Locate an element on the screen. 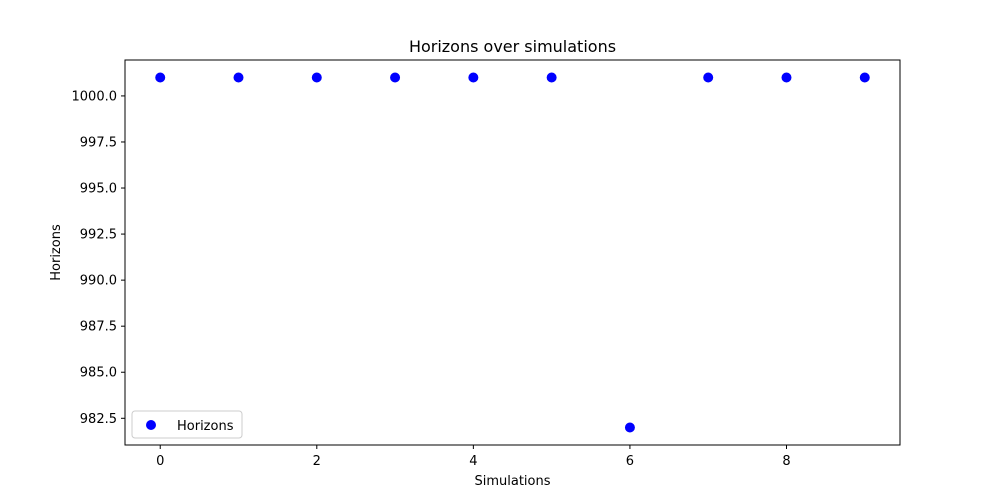  y-tick-label: 982.5 is located at coordinates (98, 419).